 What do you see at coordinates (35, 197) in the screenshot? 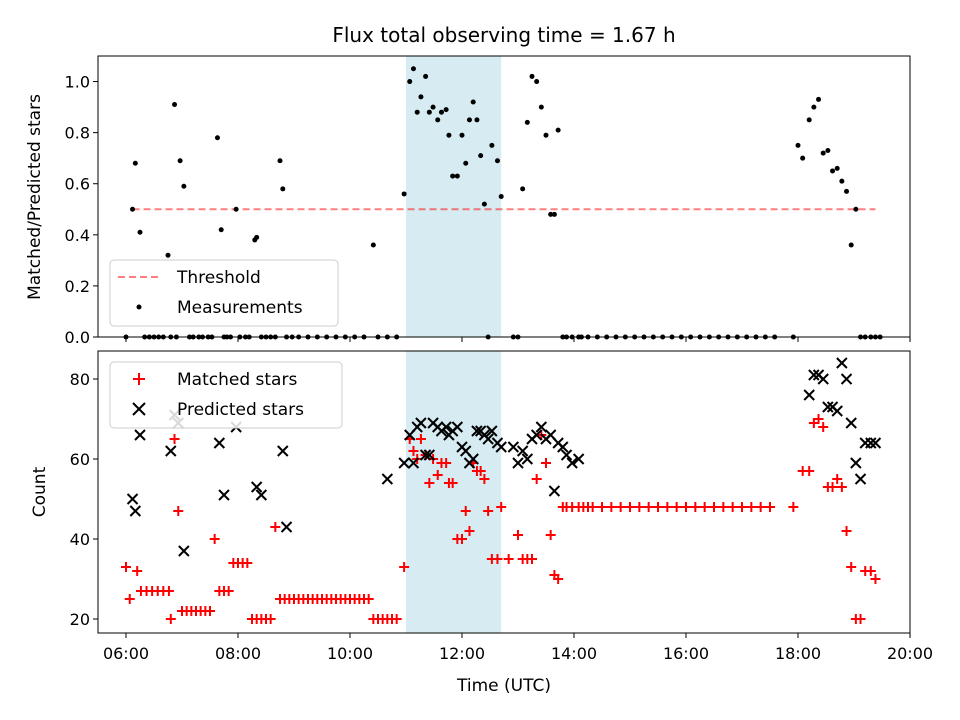
I see `top-y-axis-label: Matched/Predicted stars` at bounding box center [35, 197].